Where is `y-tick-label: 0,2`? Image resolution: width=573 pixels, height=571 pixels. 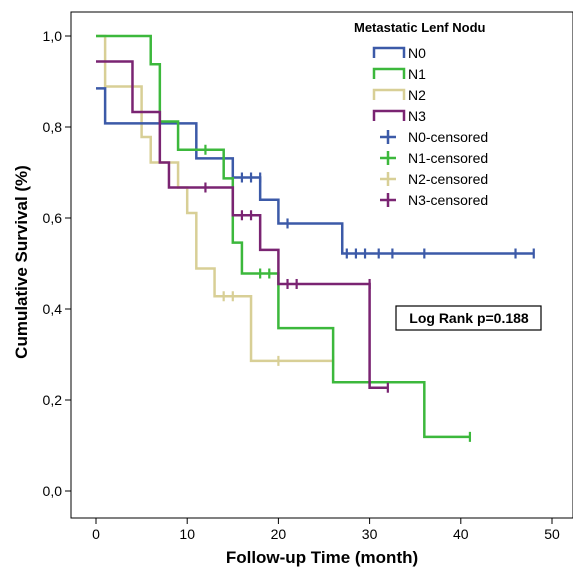 y-tick-label: 0,2 is located at coordinates (53, 400).